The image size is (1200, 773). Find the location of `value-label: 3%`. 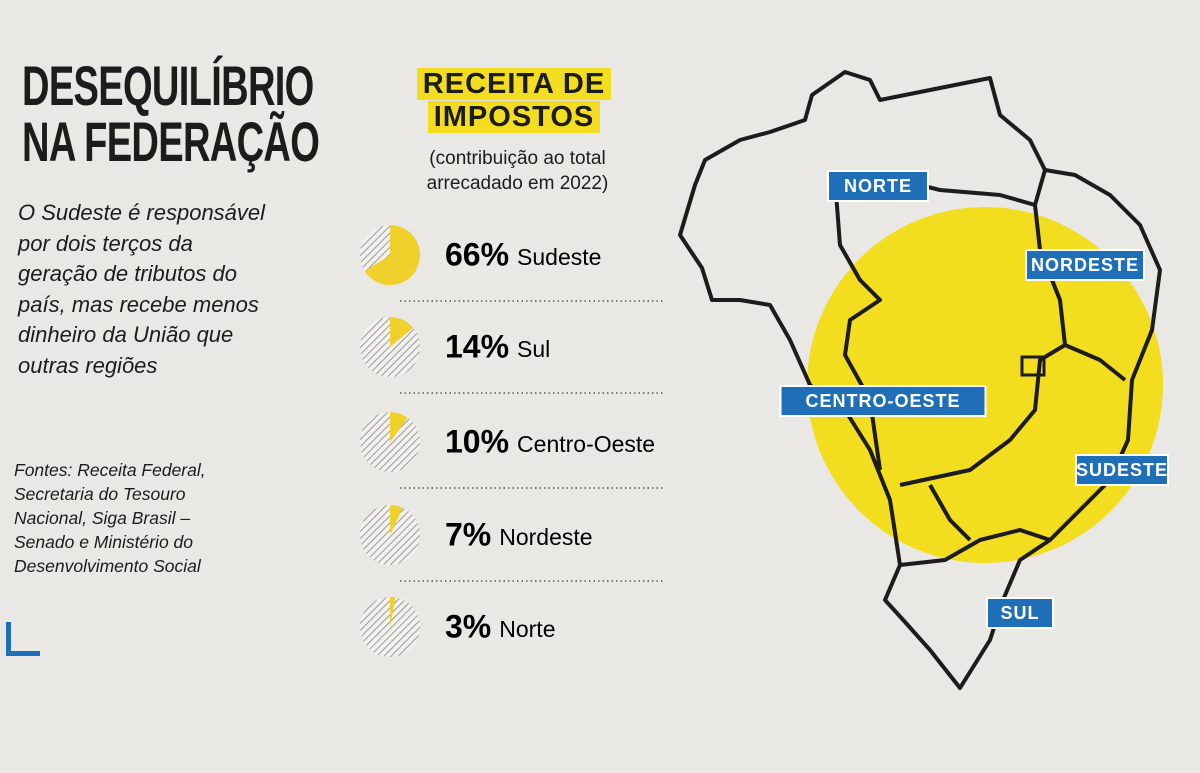

value-label: 3% is located at coordinates (468, 626).